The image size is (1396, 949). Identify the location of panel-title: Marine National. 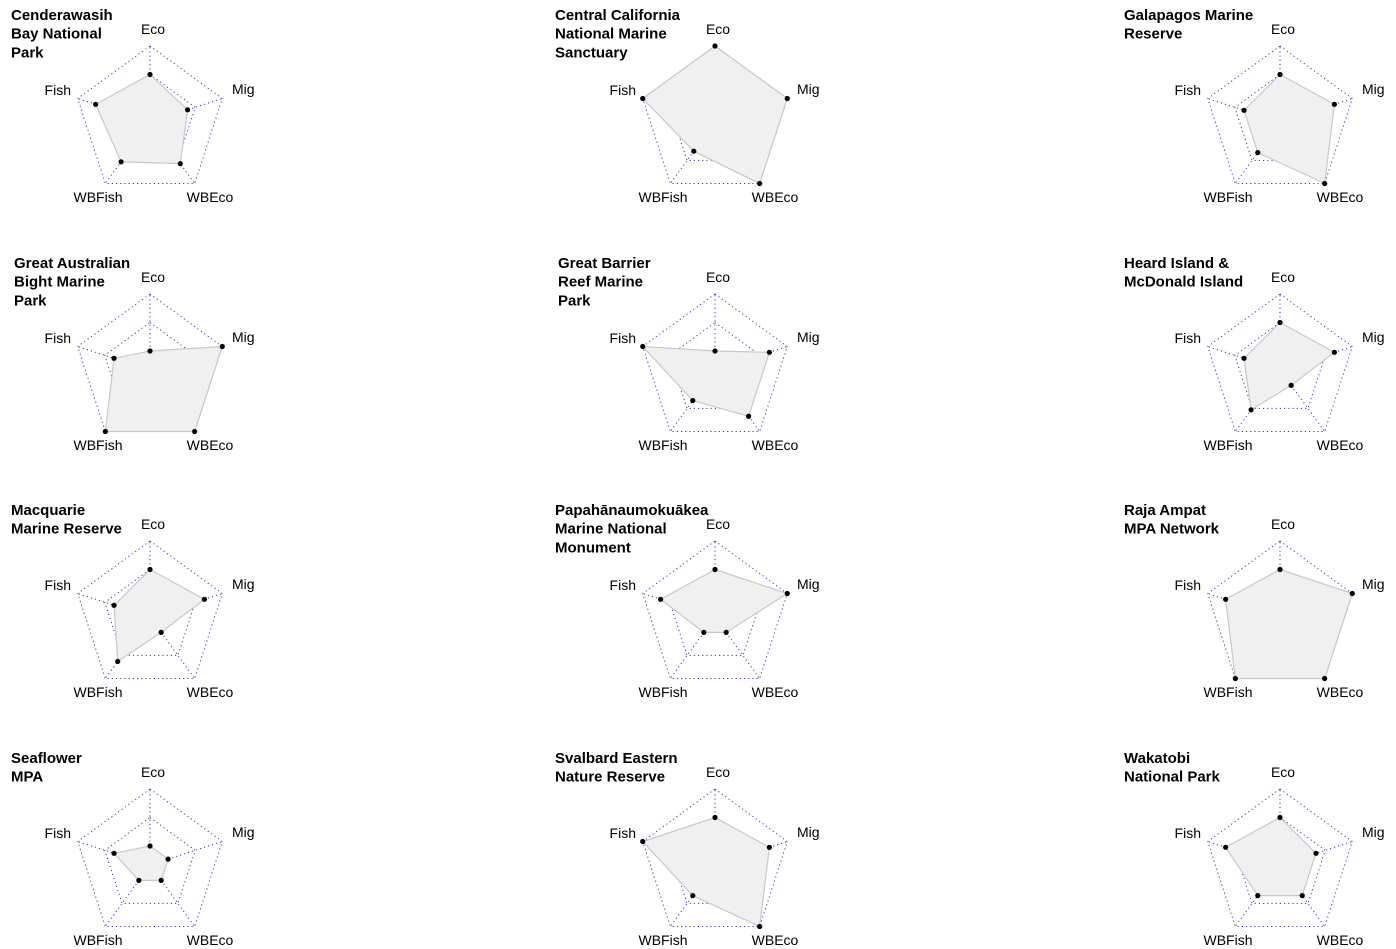
(611, 529).